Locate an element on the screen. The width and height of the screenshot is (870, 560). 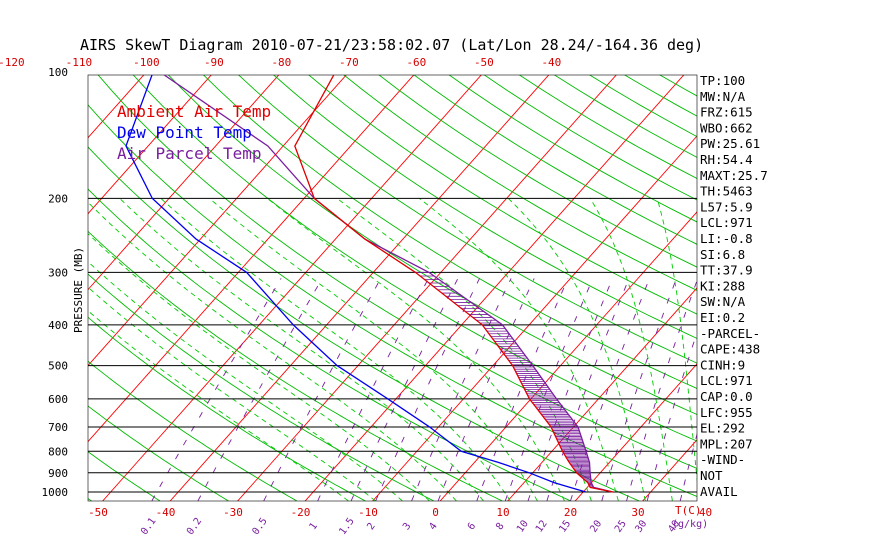
top-temp-tick: -60 is located at coordinates (416, 62).